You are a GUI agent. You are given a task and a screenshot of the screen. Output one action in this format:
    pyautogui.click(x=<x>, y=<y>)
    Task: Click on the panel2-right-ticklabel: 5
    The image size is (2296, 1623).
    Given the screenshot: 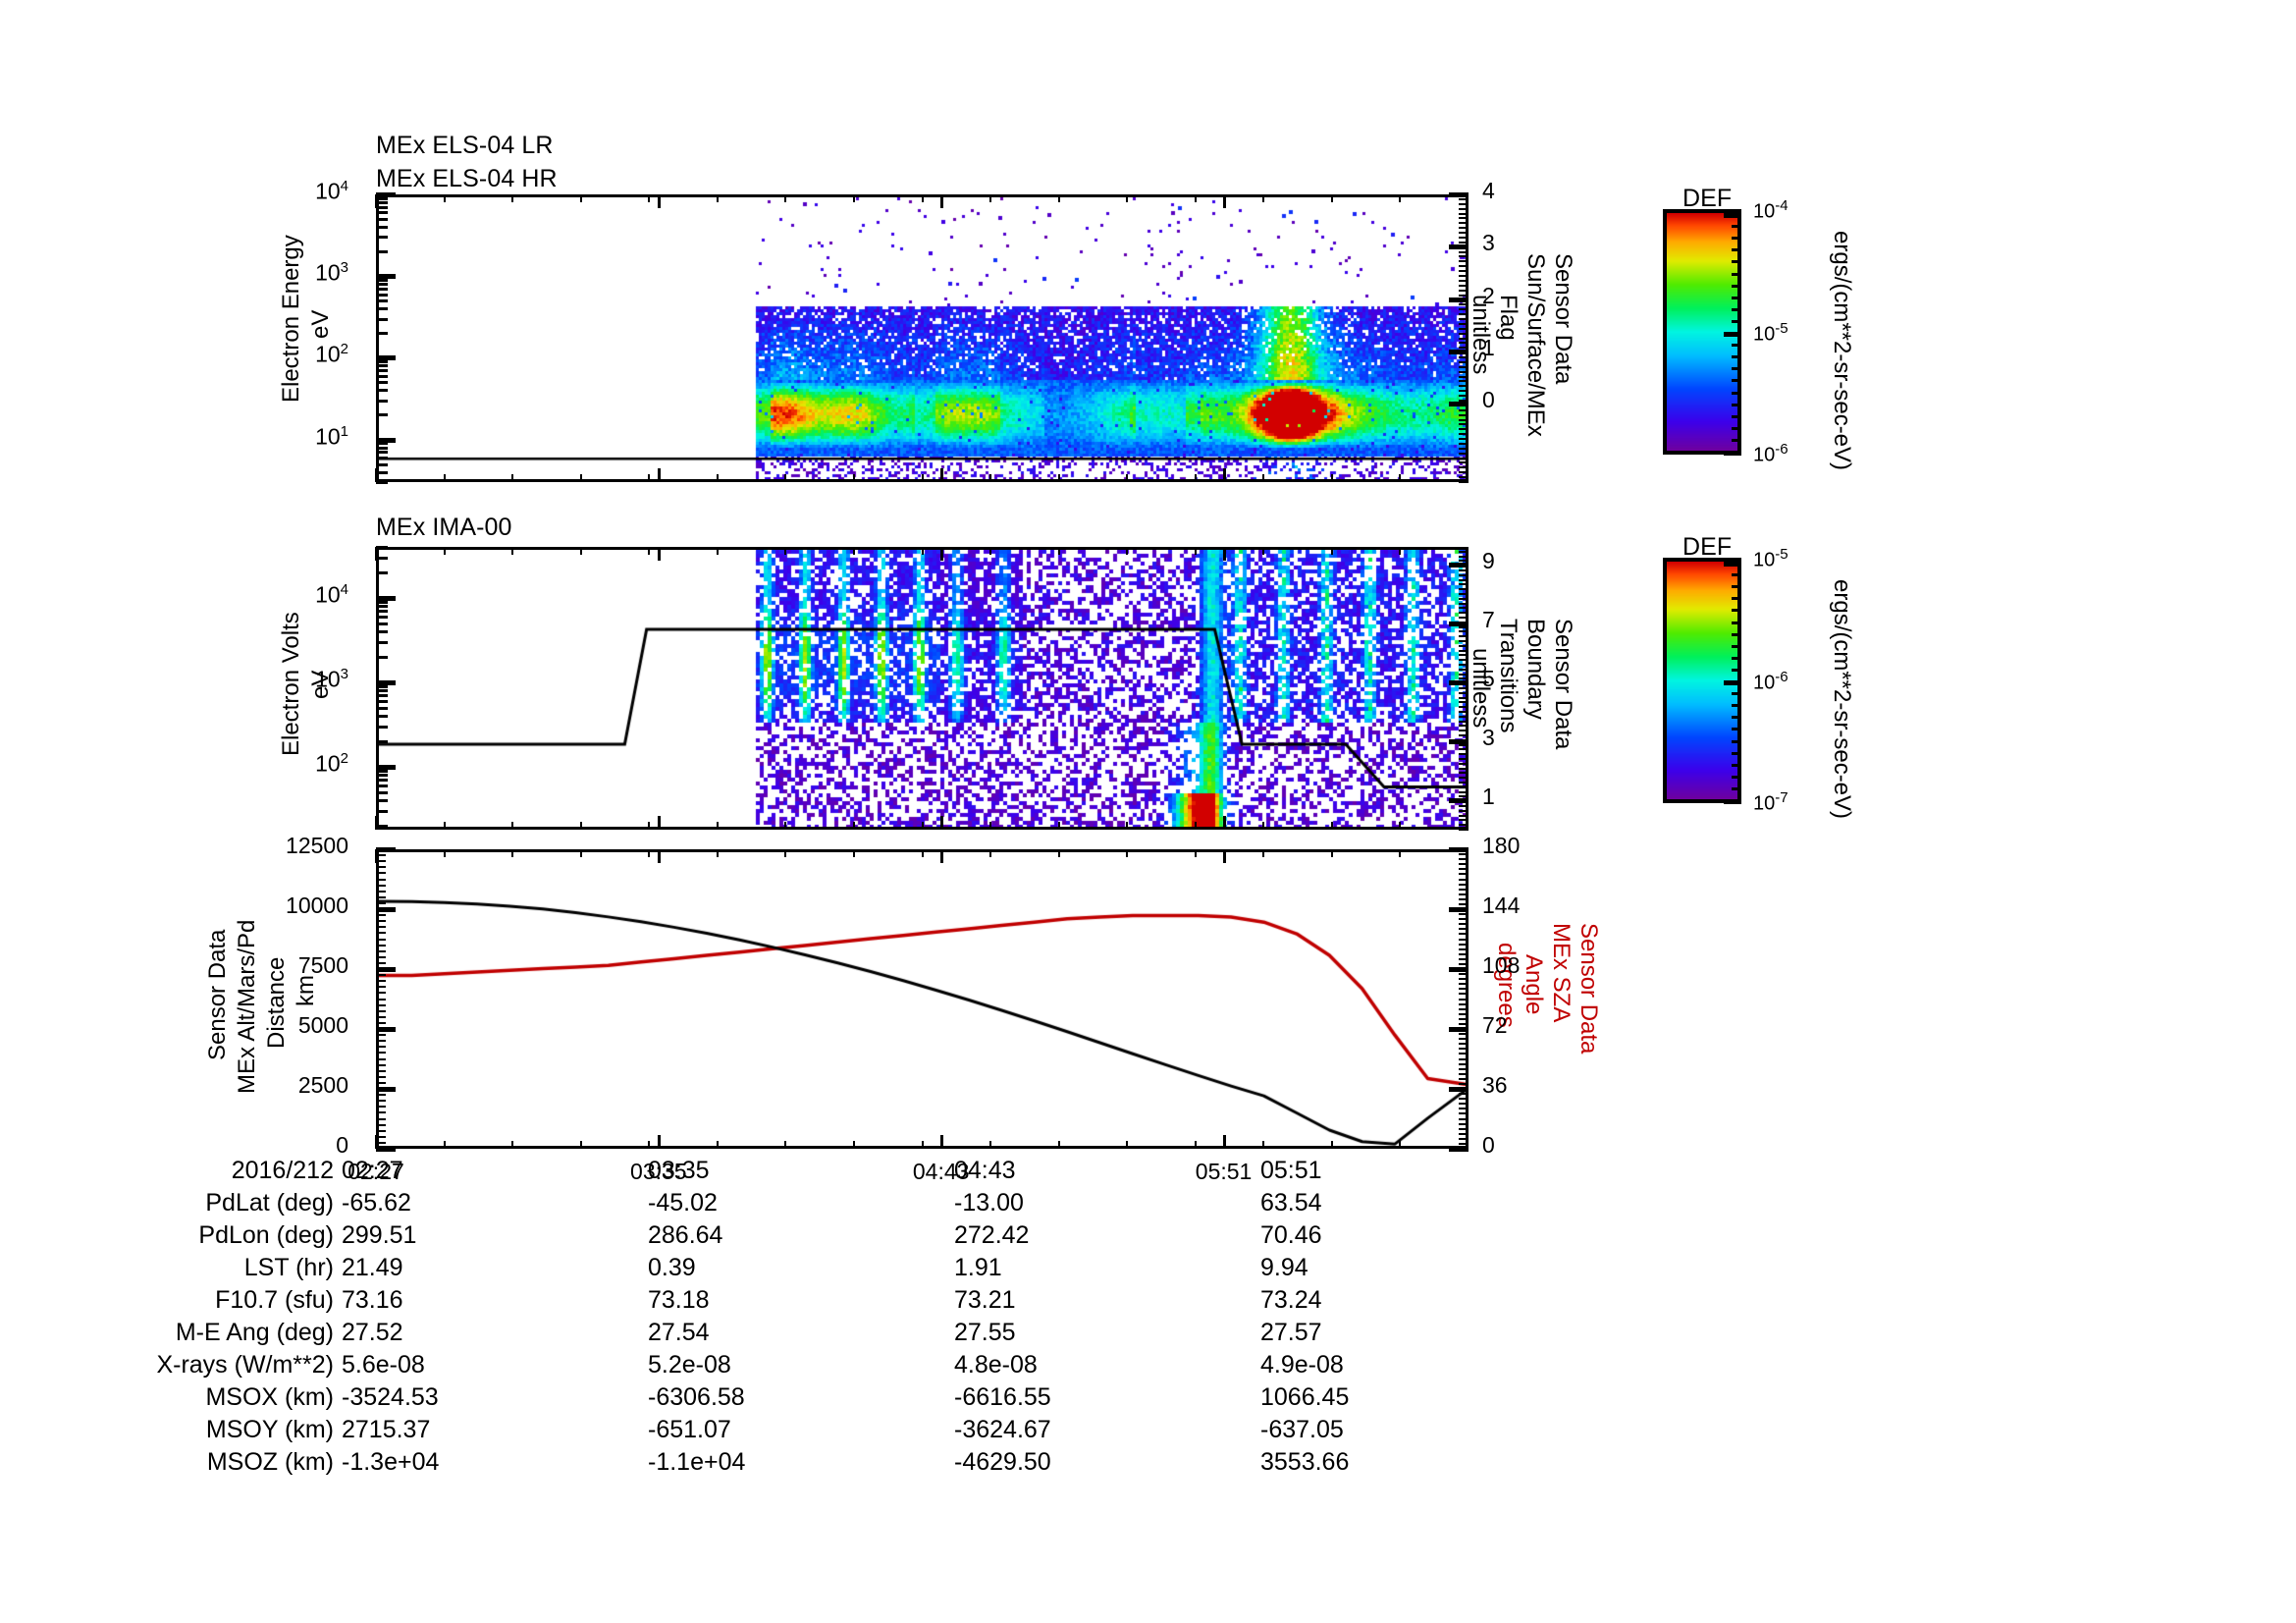 What is the action you would take?
    pyautogui.click(x=1488, y=678)
    